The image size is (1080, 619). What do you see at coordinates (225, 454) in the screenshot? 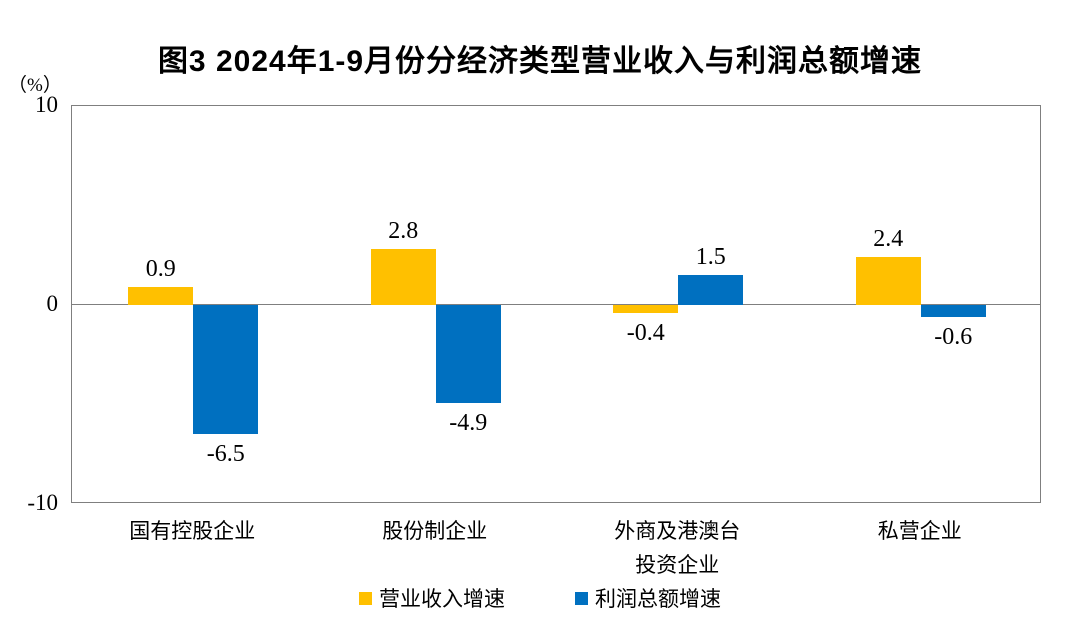
I see `bar-value-label: -6.5` at bounding box center [225, 454].